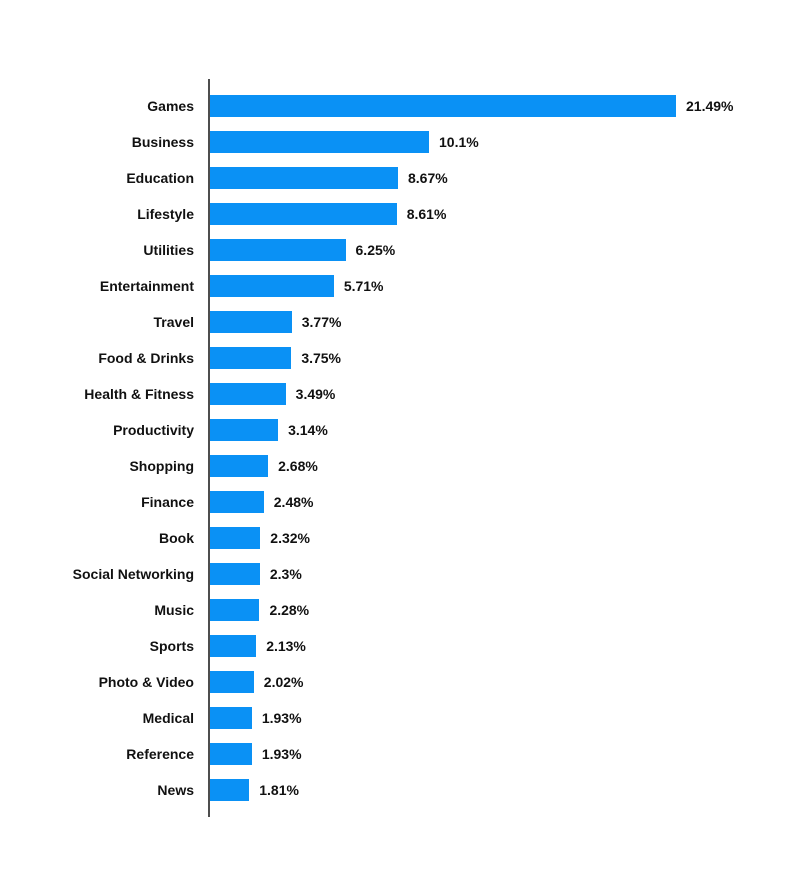  I want to click on category-label: Sports, so click(171, 646).